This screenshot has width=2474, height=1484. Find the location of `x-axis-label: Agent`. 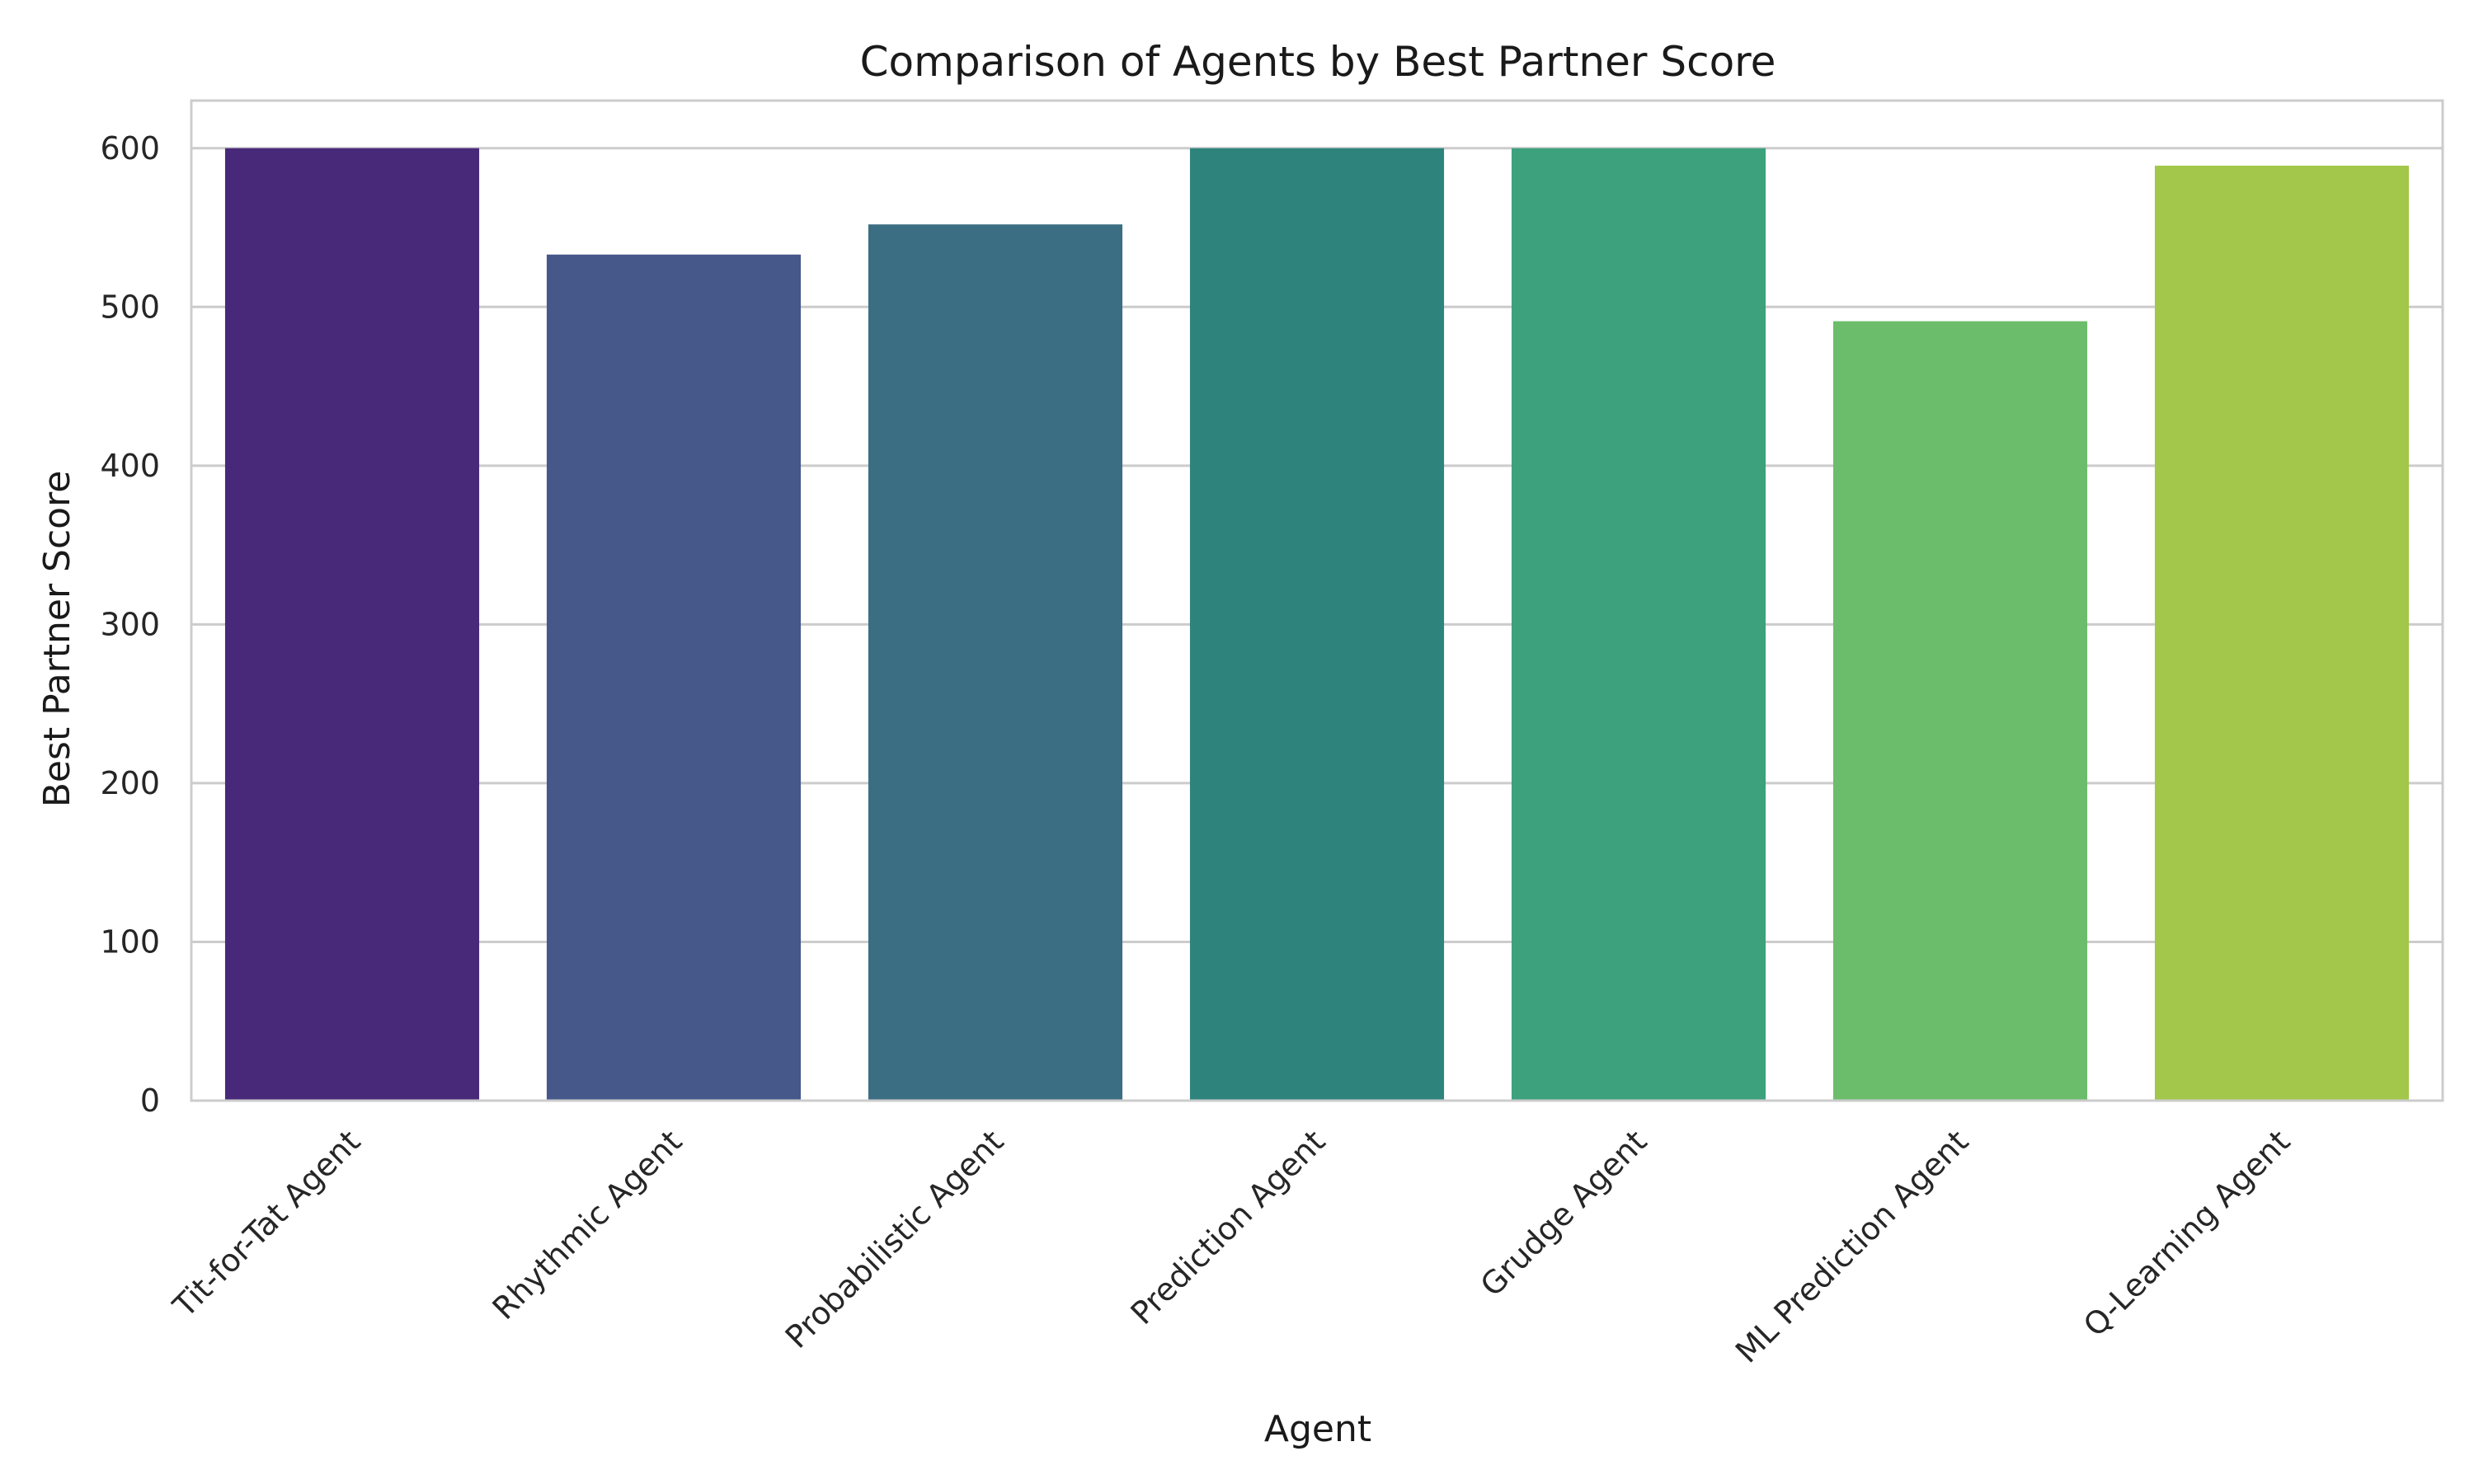

x-axis-label: Agent is located at coordinates (1317, 1429).